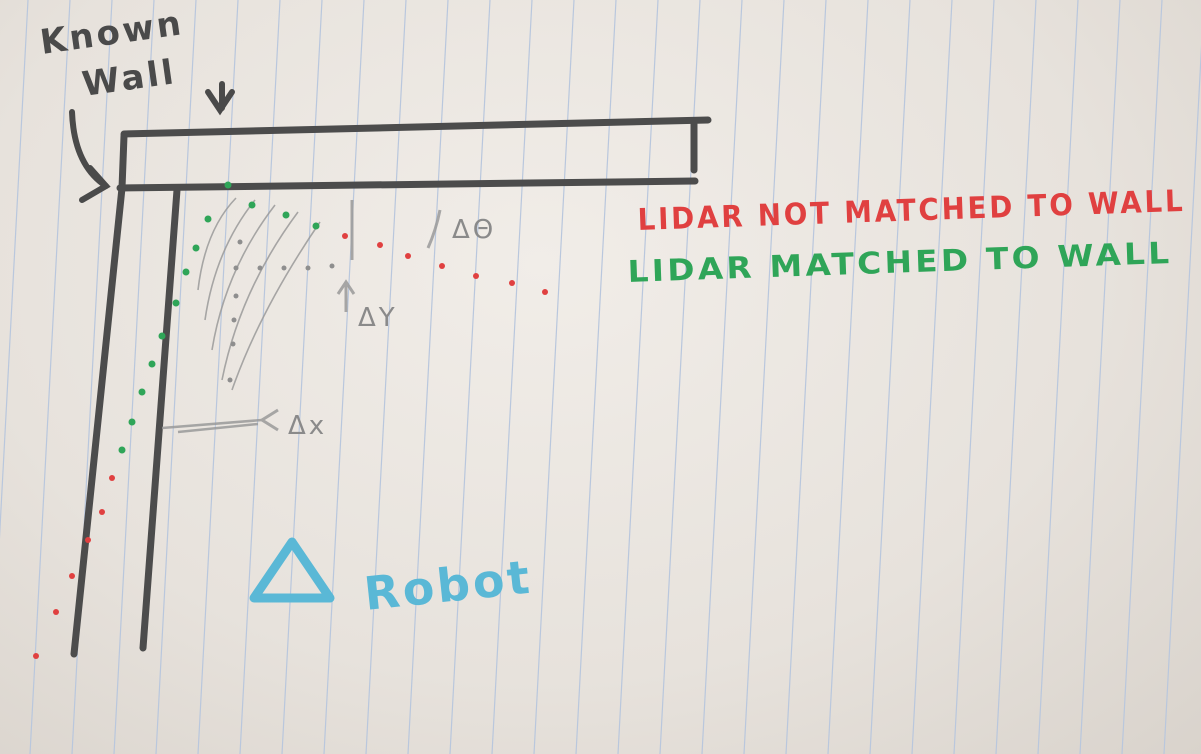 The width and height of the screenshot is (1201, 754). I want to click on robot-label: Robot, so click(448, 585).